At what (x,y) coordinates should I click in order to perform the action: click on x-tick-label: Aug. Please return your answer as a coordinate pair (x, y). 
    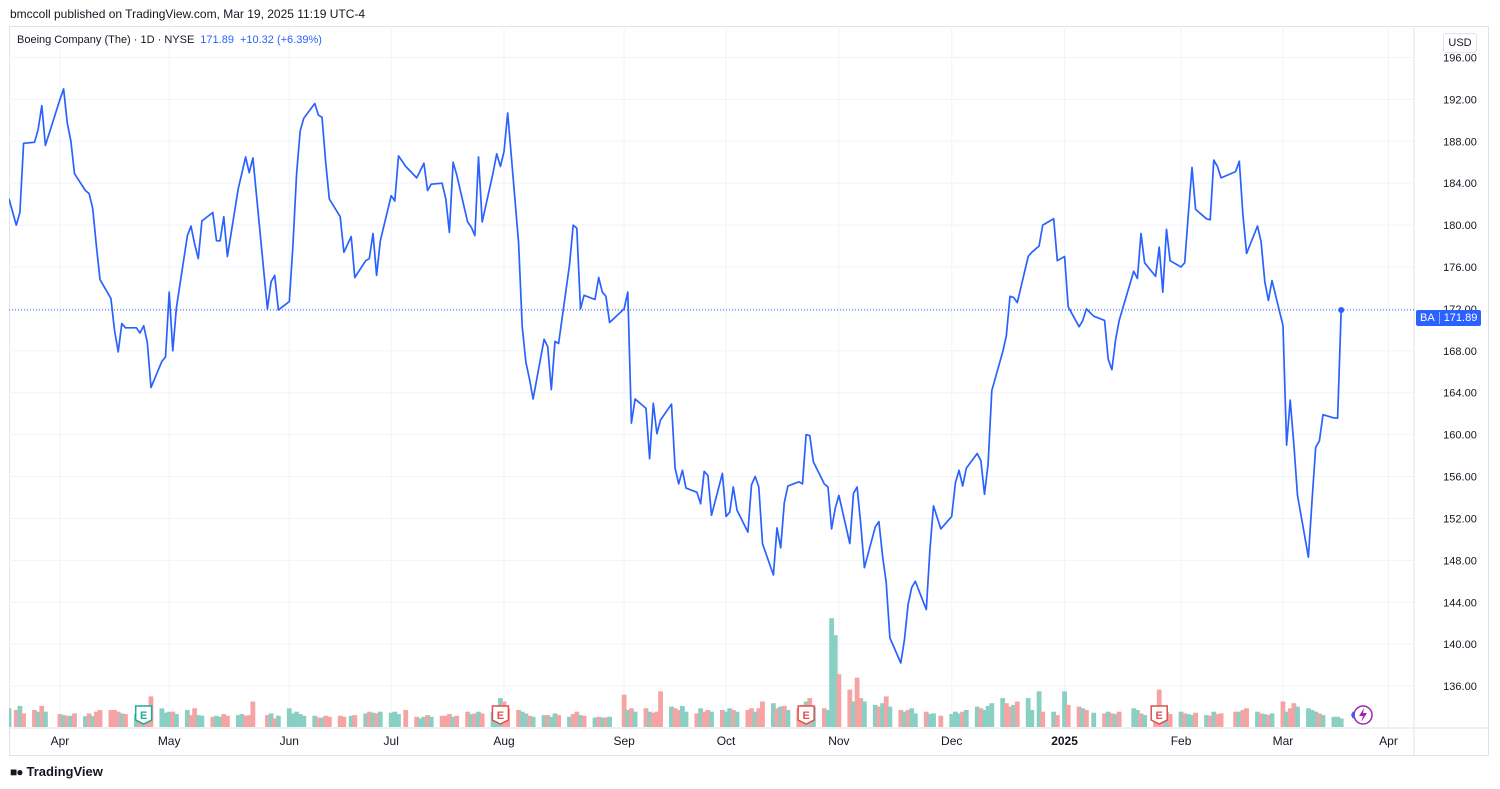
    Looking at the image, I should click on (503, 741).